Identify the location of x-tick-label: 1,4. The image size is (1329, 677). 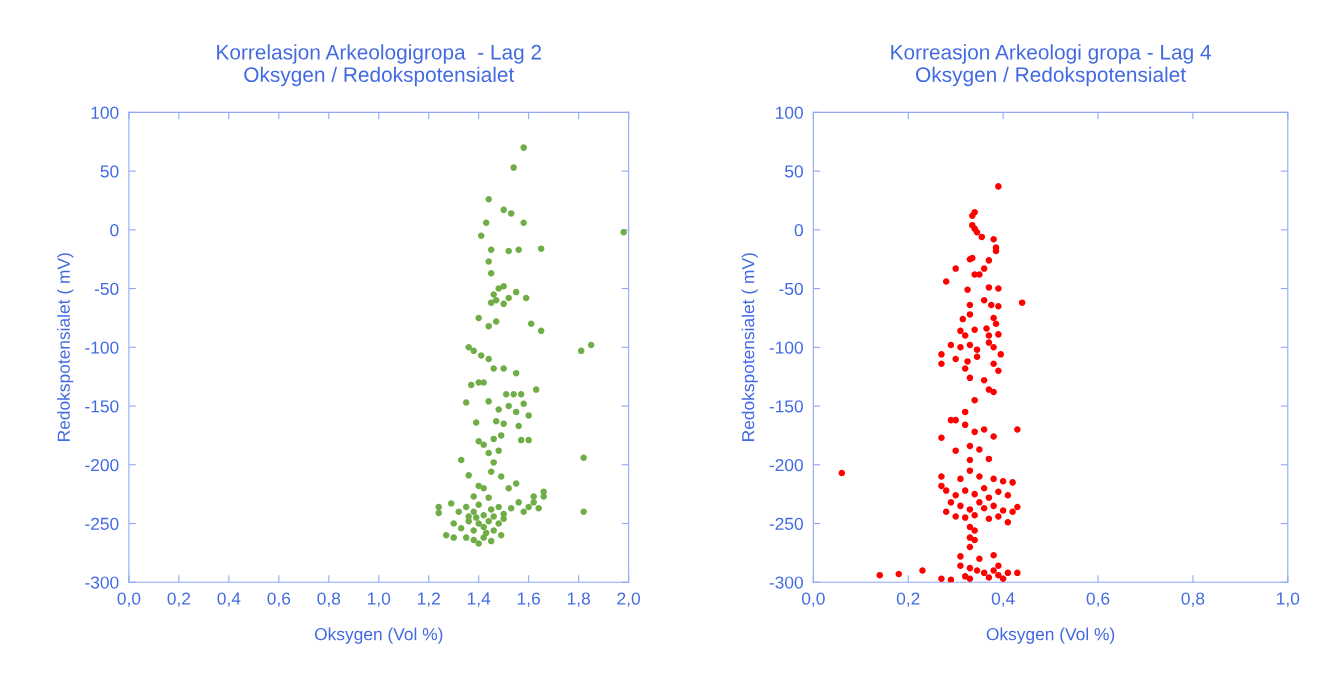
(479, 599).